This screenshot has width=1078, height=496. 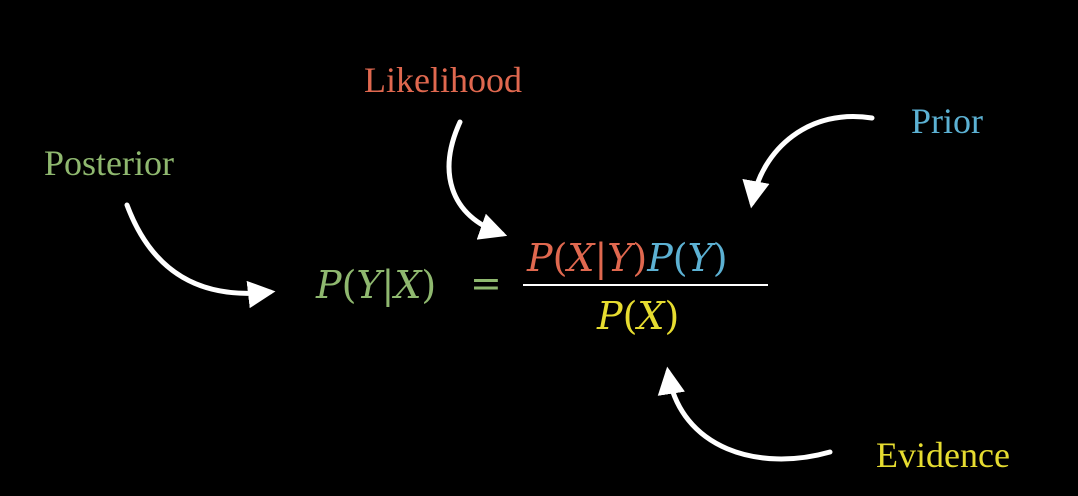 I want to click on lik-y: Y, so click(x=620, y=258).